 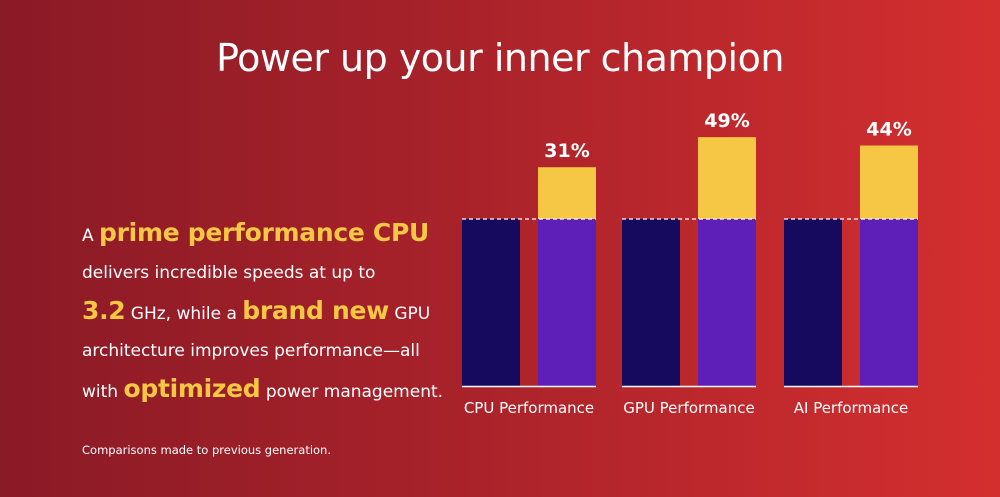 What do you see at coordinates (566, 151) in the screenshot?
I see `data-label-0: 31%` at bounding box center [566, 151].